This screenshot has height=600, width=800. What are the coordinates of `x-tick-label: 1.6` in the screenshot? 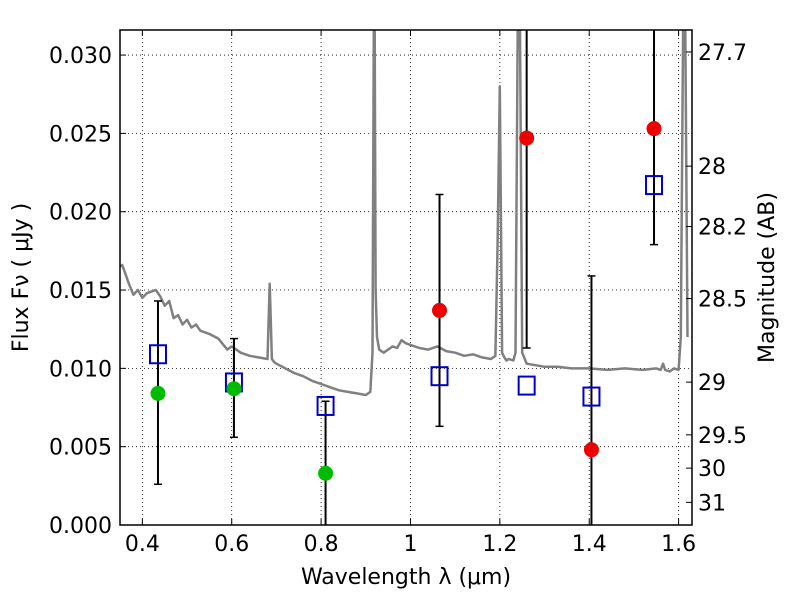 It's located at (678, 544).